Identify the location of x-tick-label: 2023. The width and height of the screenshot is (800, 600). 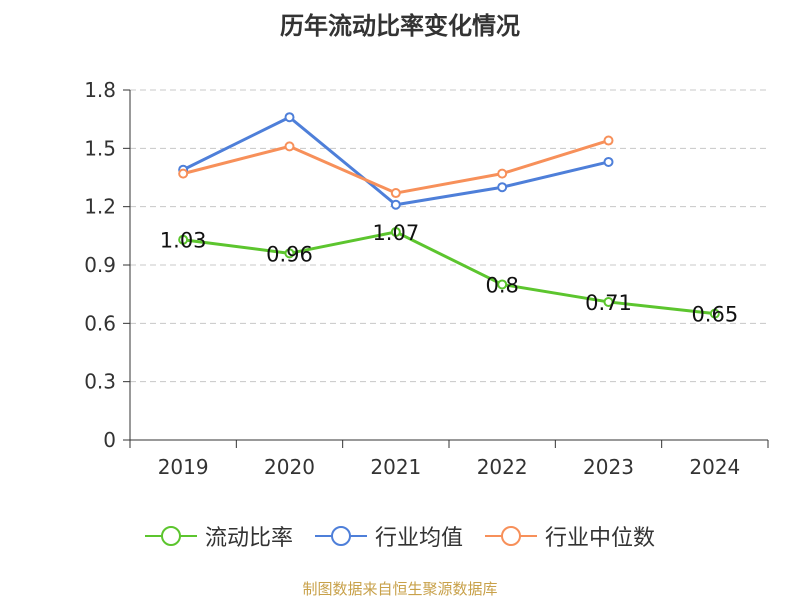
(608, 467).